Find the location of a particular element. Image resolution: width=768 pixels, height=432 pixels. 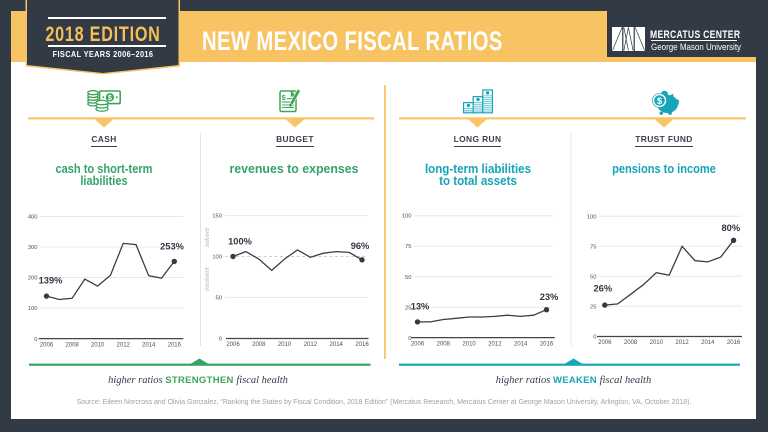

svg-text: insolvent is located at coordinates (208, 279).